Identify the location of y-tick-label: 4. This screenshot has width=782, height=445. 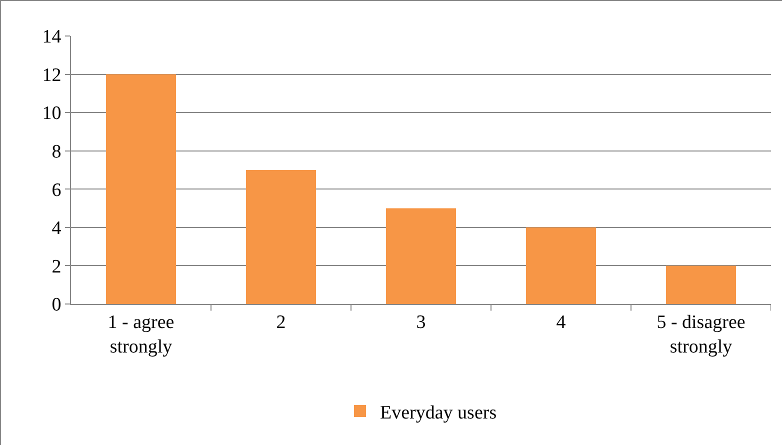
(57, 229).